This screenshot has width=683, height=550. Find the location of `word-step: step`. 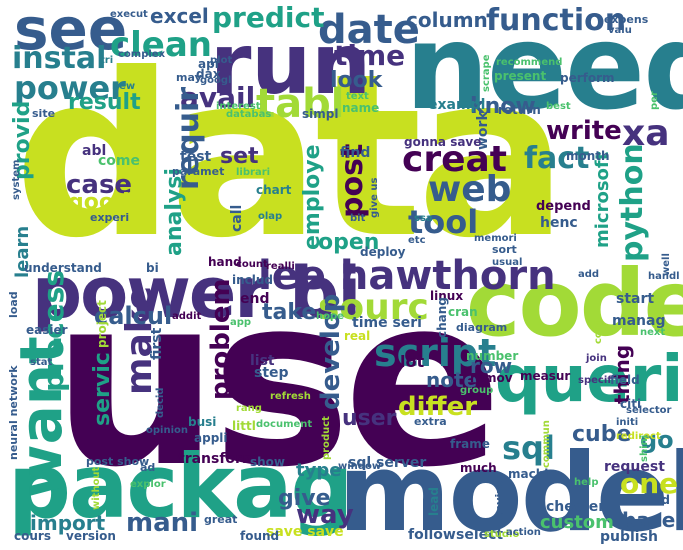

word-step: step is located at coordinates (271, 373).